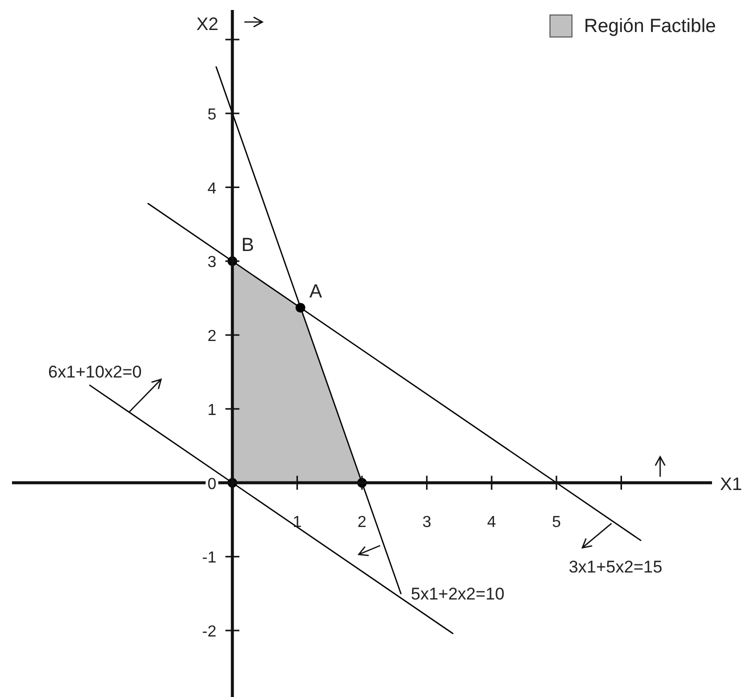 The width and height of the screenshot is (756, 697). I want to click on x-axis-title: X1, so click(731, 484).